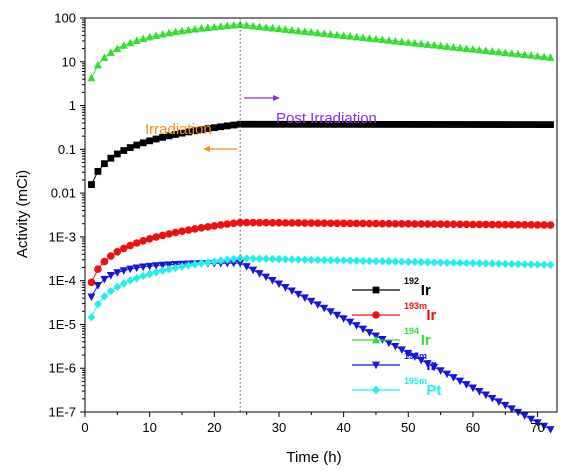 Image resolution: width=566 pixels, height=471 pixels. I want to click on x-tick-label: 0, so click(84, 427).